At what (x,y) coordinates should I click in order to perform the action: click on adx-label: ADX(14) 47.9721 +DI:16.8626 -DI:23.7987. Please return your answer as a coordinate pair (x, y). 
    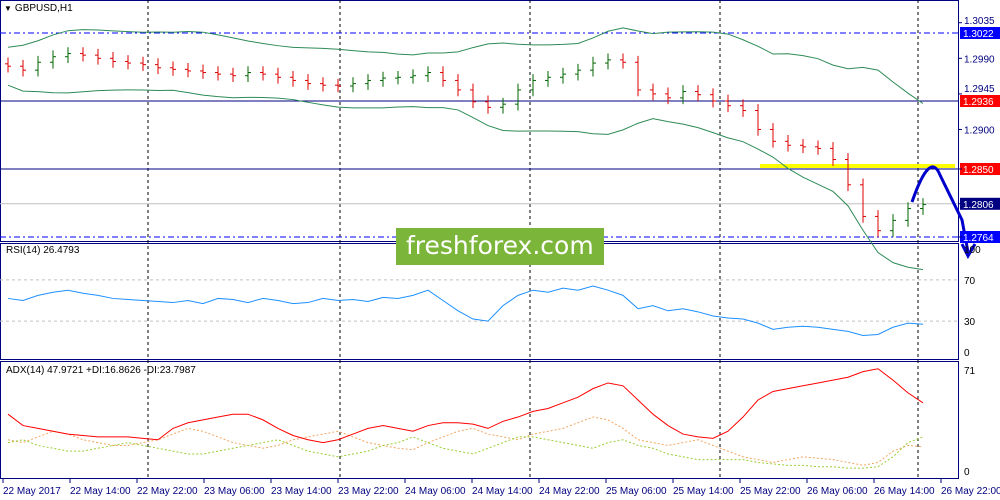
    Looking at the image, I should click on (101, 370).